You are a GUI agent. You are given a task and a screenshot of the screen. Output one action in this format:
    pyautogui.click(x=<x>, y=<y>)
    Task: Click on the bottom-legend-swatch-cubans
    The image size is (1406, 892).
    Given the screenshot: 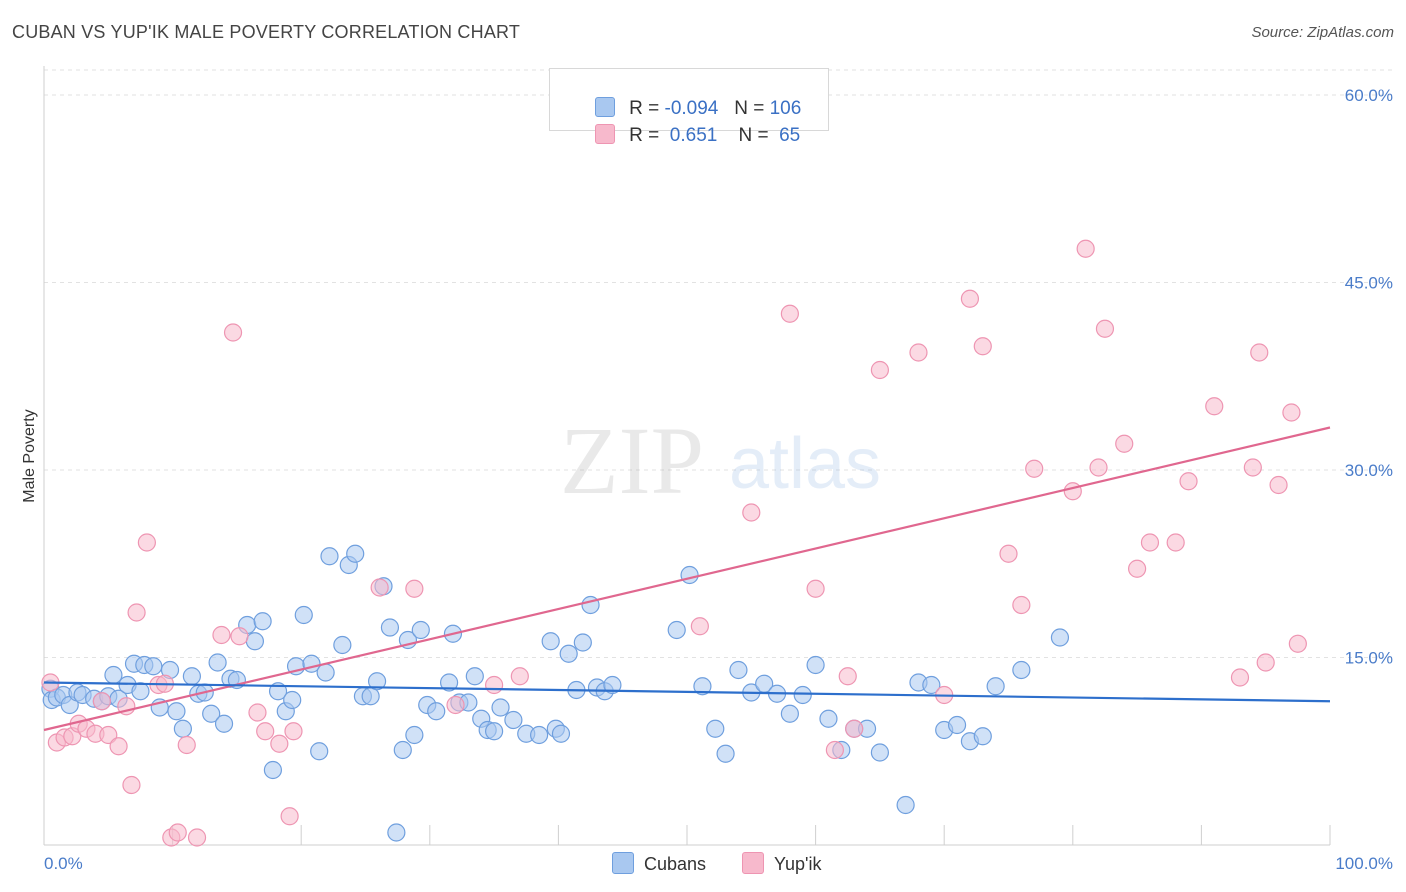 What is the action you would take?
    pyautogui.click(x=623, y=863)
    